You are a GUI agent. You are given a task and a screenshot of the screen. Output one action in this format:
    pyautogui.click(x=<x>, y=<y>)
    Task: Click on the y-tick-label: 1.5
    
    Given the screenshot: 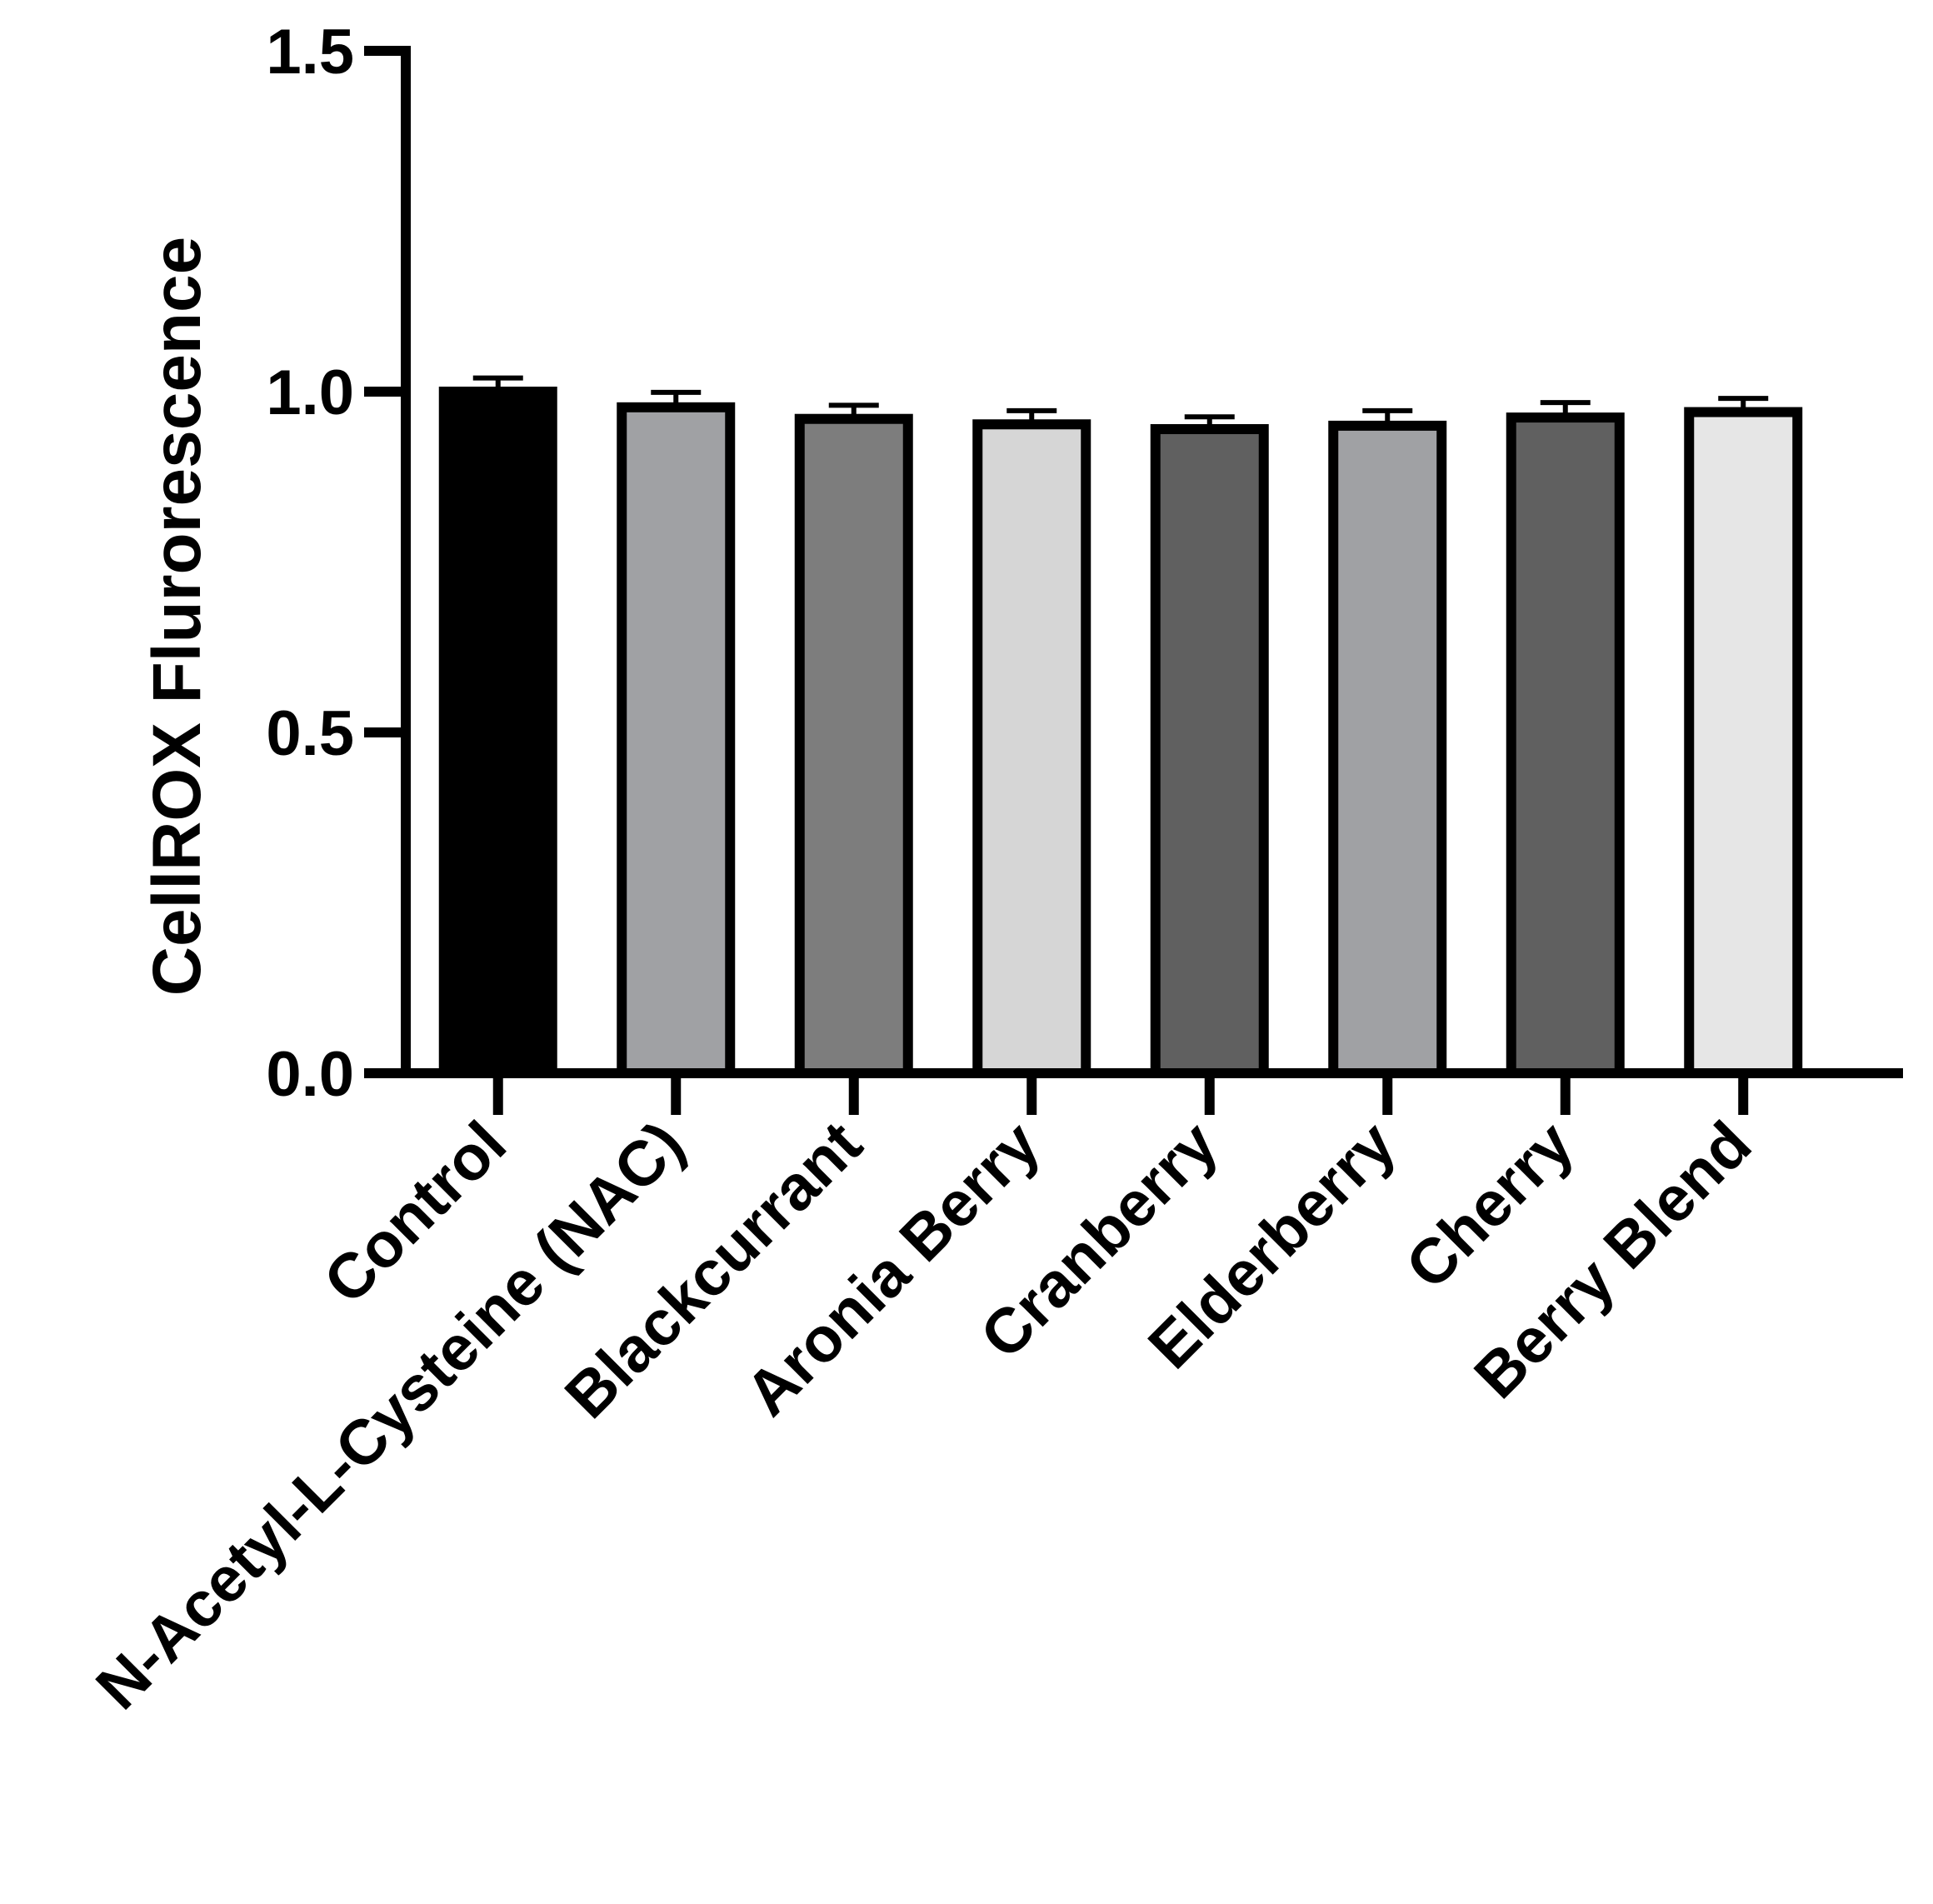 What is the action you would take?
    pyautogui.click(x=310, y=52)
    